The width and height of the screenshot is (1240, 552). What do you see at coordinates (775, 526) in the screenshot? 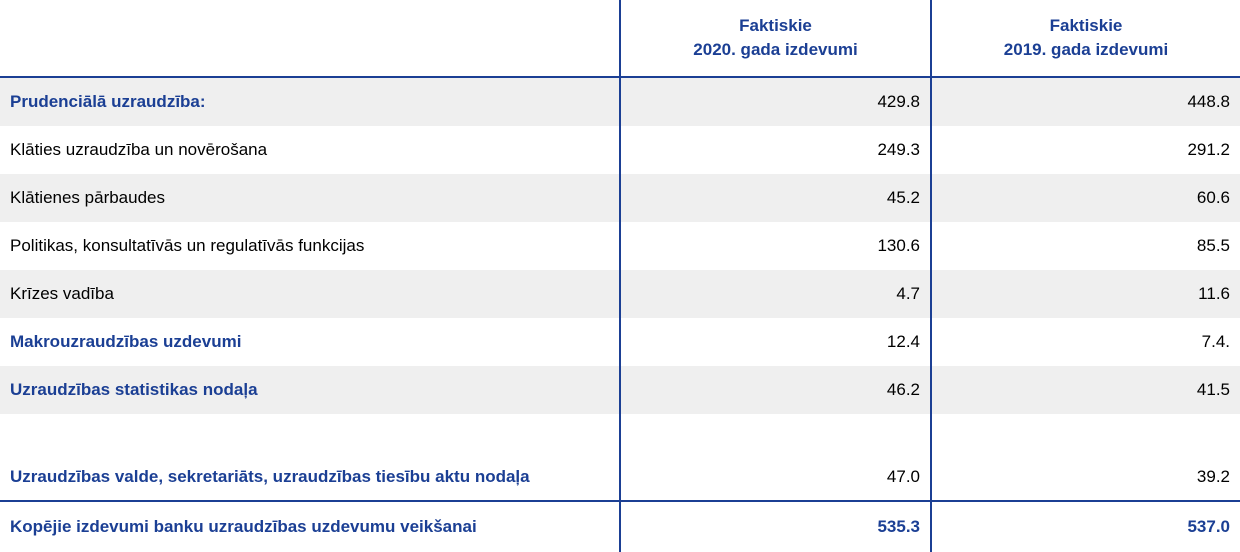
I see `cell-value: 535.3` at bounding box center [775, 526].